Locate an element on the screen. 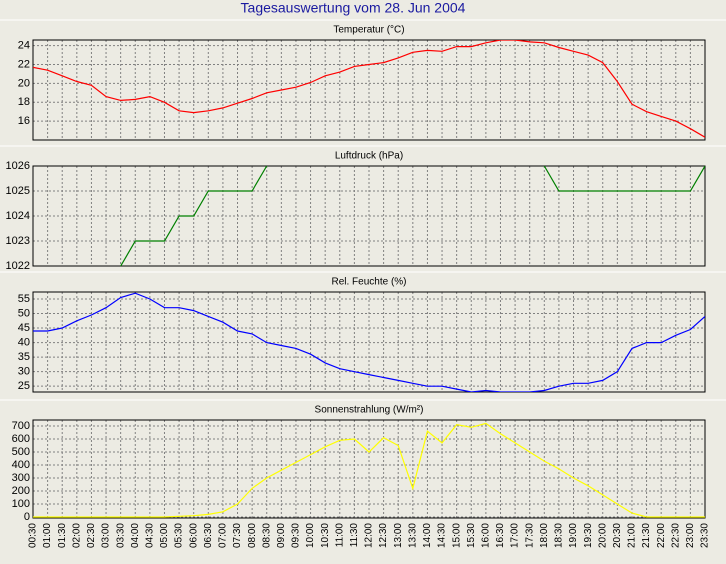 This screenshot has height=564, width=726. x-tick-label: 17:00 is located at coordinates (515, 535).